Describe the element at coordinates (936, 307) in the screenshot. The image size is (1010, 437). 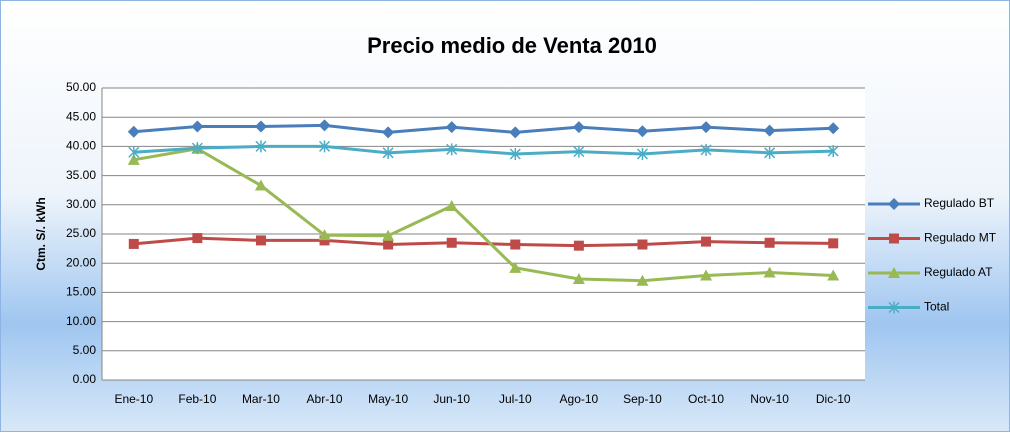
I see `legend-label: Total` at that location.